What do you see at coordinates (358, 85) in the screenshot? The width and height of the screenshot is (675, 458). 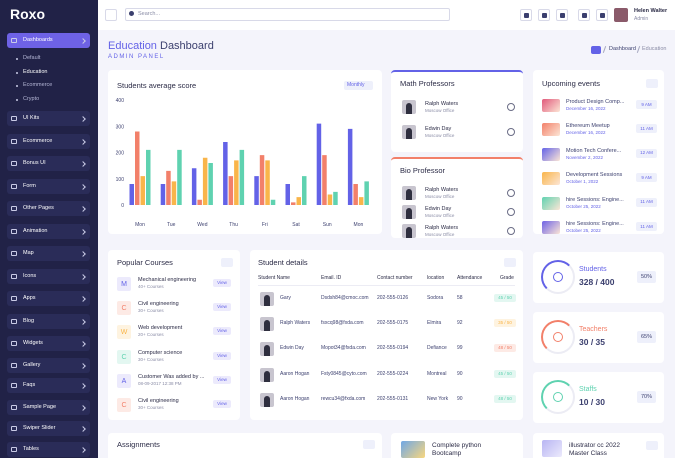 I see `filter-button` at bounding box center [358, 85].